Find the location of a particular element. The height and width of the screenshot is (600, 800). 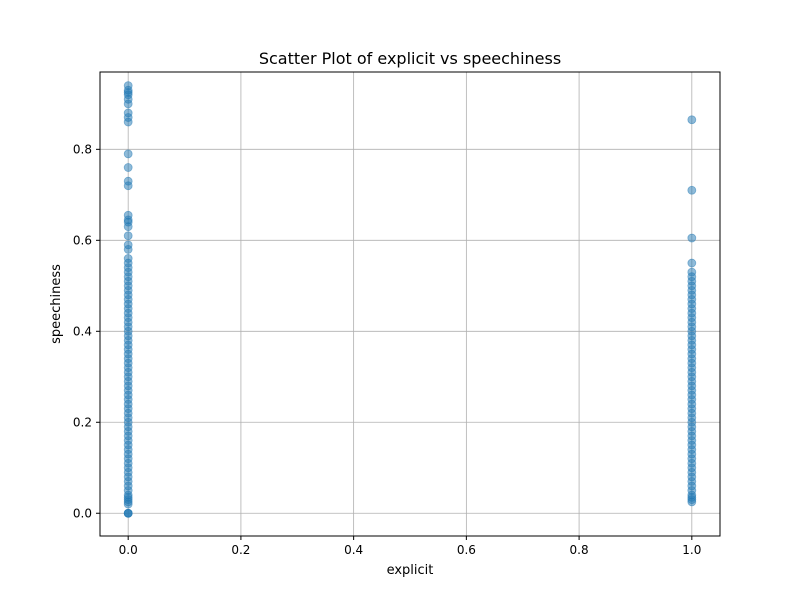

y-axis-ticks: 0.0 0.2 0.4 0.6 0.8 is located at coordinates (86, 331).